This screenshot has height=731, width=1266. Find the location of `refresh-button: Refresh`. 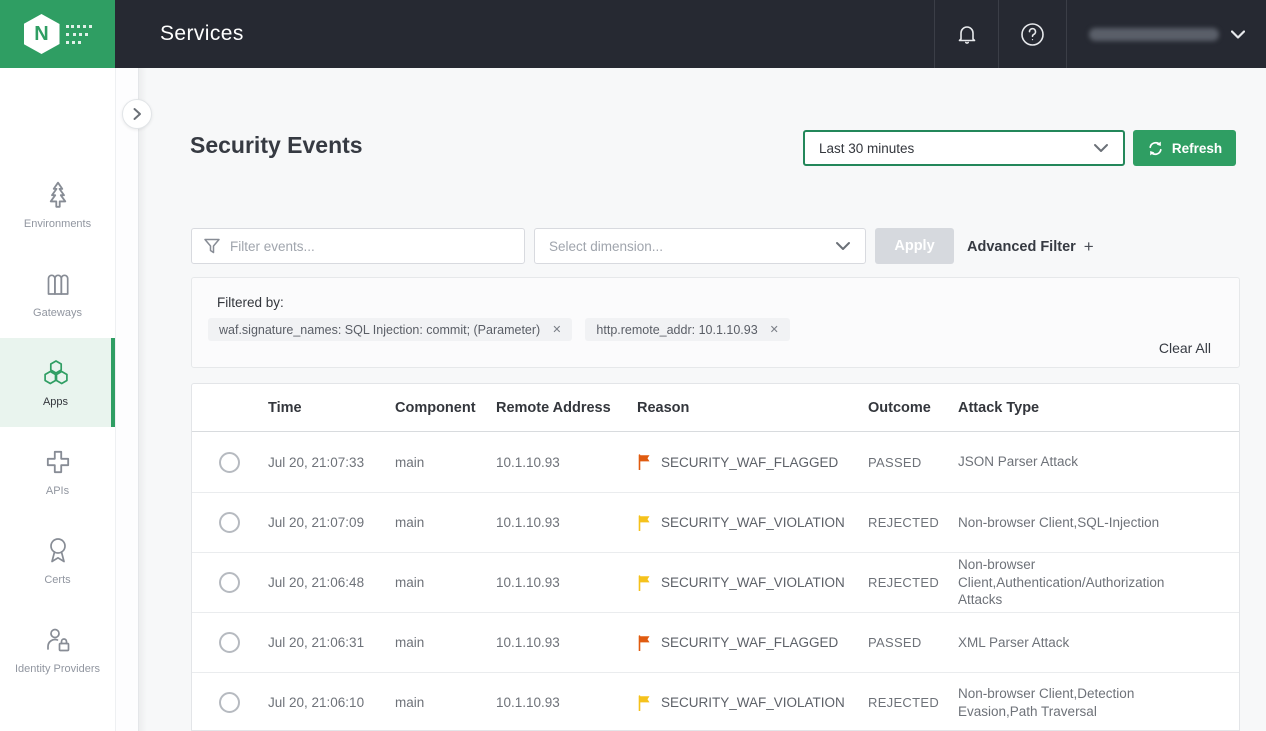

refresh-button: Refresh is located at coordinates (1184, 148).